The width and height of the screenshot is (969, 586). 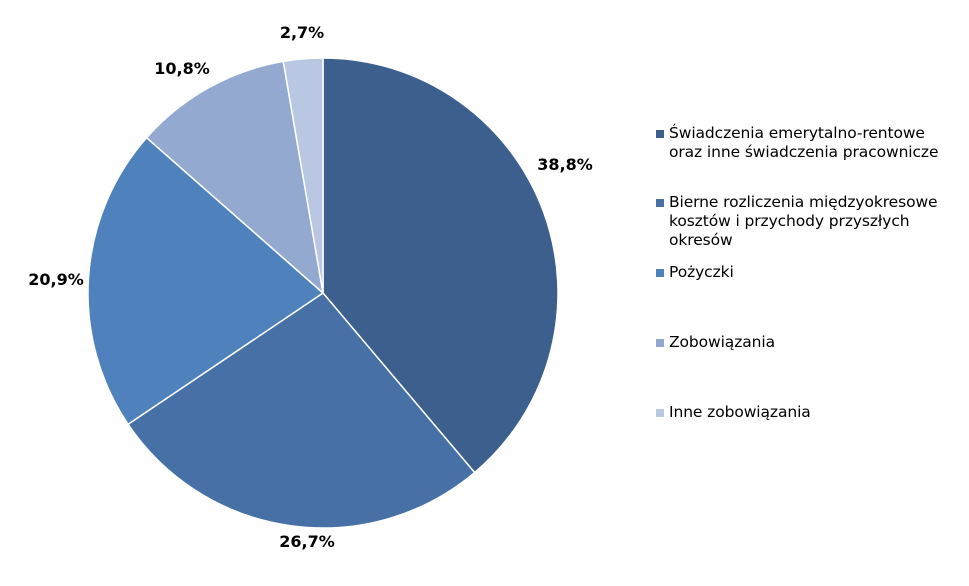 I want to click on legend-item-5: Inne zobowiązania, so click(x=808, y=412).